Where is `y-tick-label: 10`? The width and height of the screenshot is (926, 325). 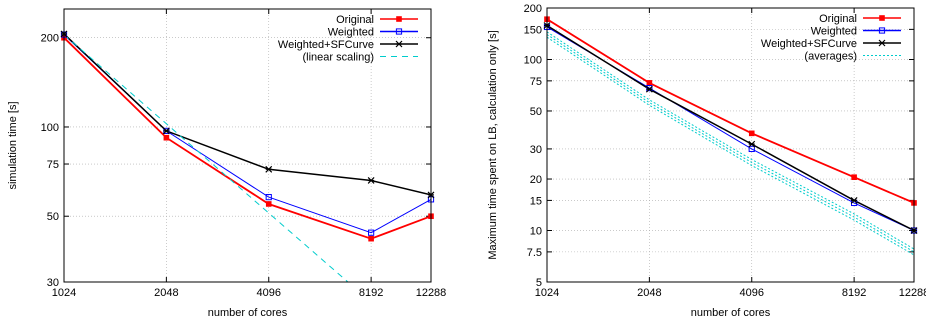
y-tick-label: 10 is located at coordinates (536, 232).